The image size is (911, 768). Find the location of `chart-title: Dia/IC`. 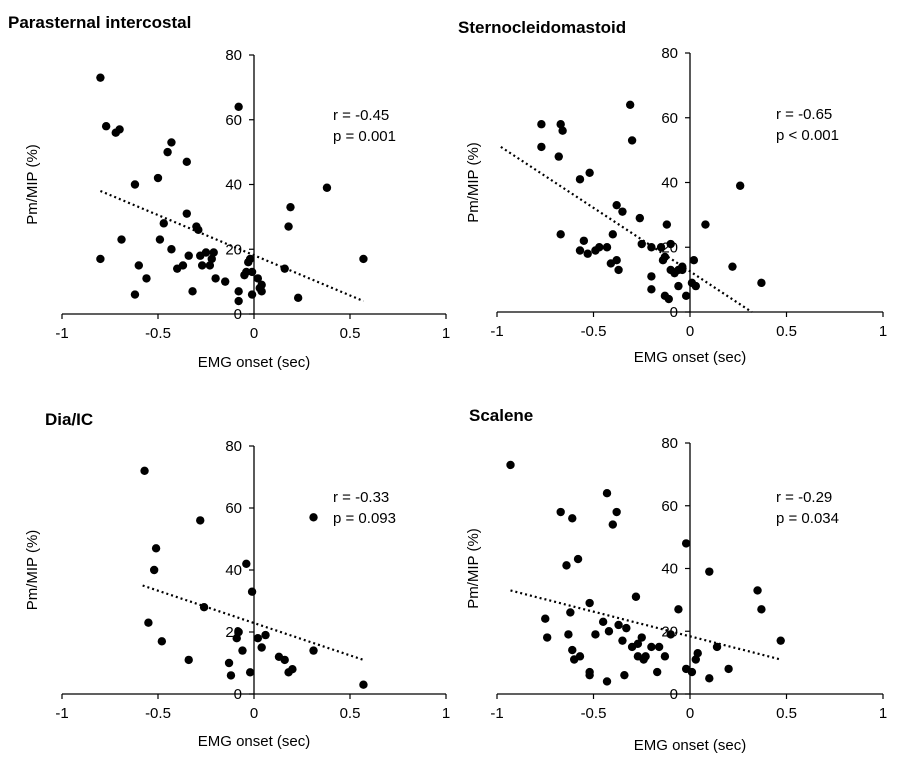

chart-title: Dia/IC is located at coordinates (69, 419).